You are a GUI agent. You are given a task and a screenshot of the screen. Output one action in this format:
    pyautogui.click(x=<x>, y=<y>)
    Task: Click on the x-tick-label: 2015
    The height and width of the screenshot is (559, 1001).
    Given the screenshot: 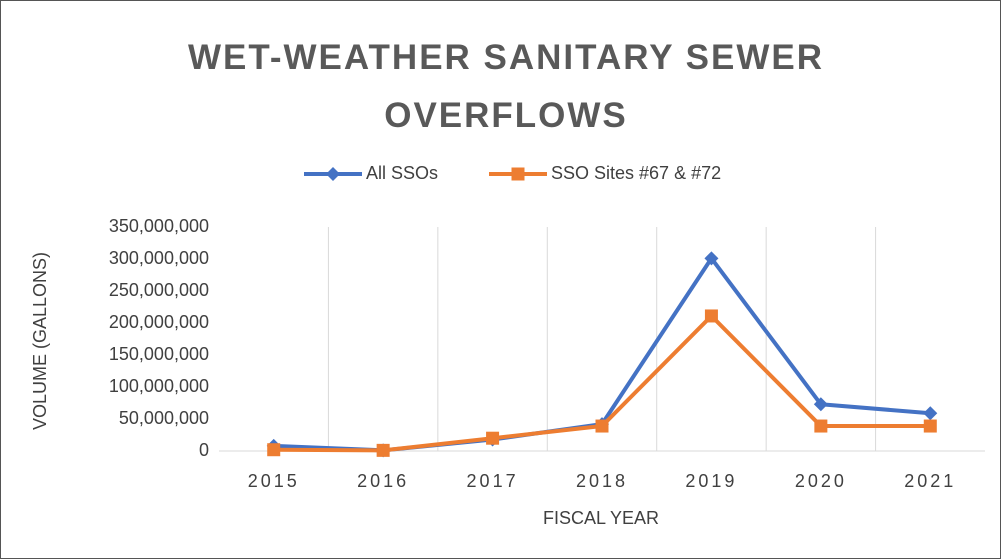 What is the action you would take?
    pyautogui.click(x=274, y=481)
    